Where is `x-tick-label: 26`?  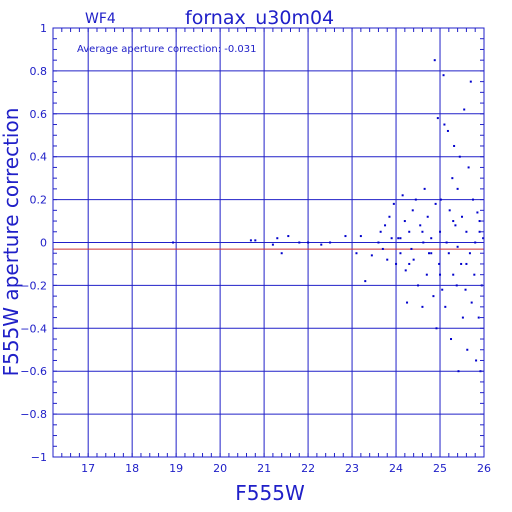
x-tick-label: 26 is located at coordinates (484, 468).